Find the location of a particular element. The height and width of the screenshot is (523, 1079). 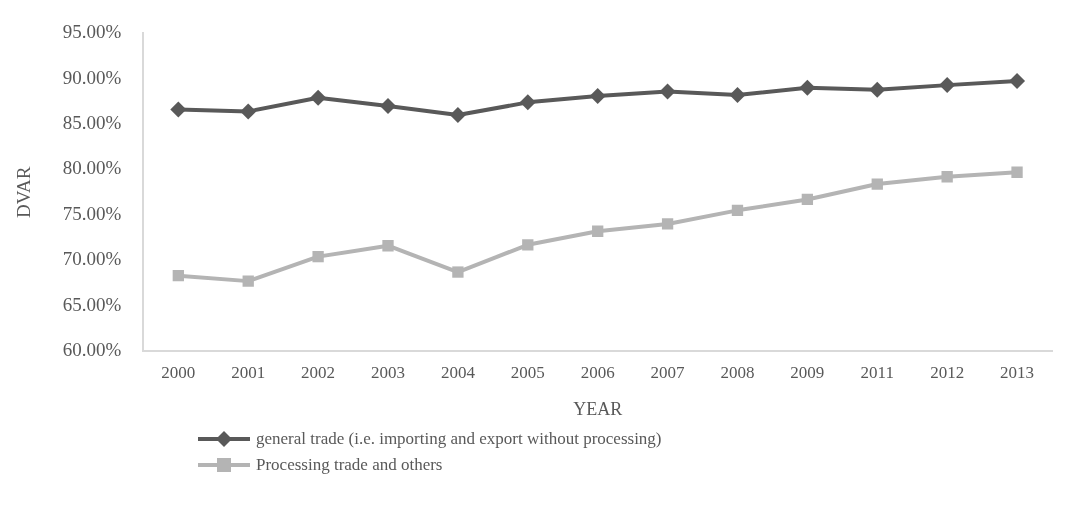

x-tick-label: 2007 is located at coordinates (668, 372).